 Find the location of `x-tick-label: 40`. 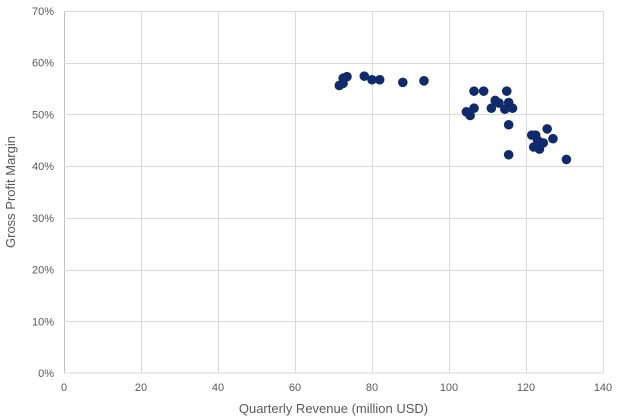

x-tick-label: 40 is located at coordinates (218, 388).